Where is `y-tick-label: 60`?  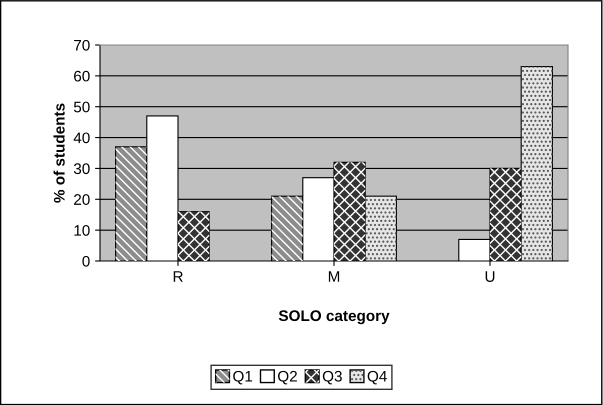
y-tick-label: 60 is located at coordinates (82, 76).